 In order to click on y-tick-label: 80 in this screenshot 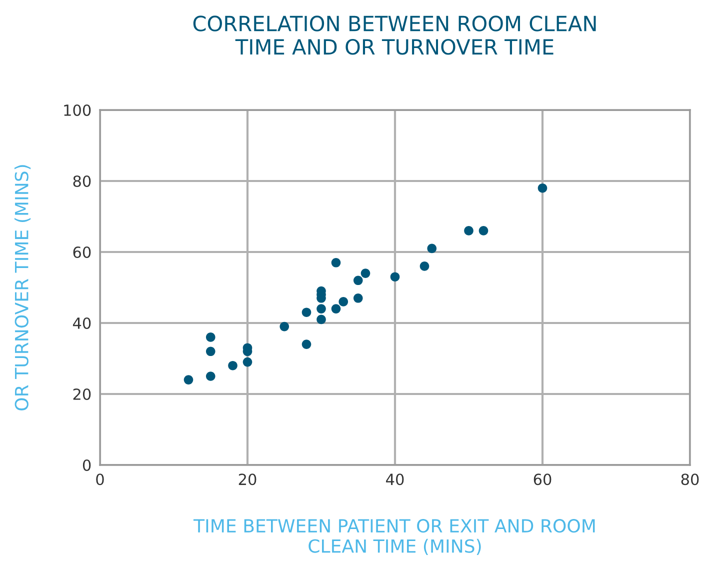, I will do `click(82, 181)`.